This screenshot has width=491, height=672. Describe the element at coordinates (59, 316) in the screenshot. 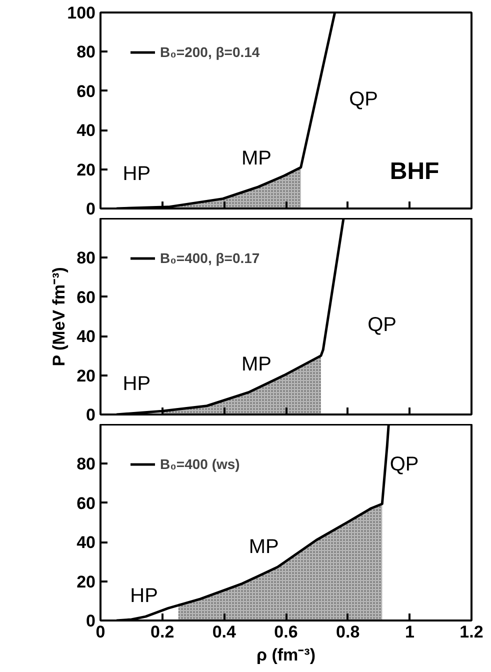

I see `y-axis-title: P (MeV fm⁻³)` at that location.